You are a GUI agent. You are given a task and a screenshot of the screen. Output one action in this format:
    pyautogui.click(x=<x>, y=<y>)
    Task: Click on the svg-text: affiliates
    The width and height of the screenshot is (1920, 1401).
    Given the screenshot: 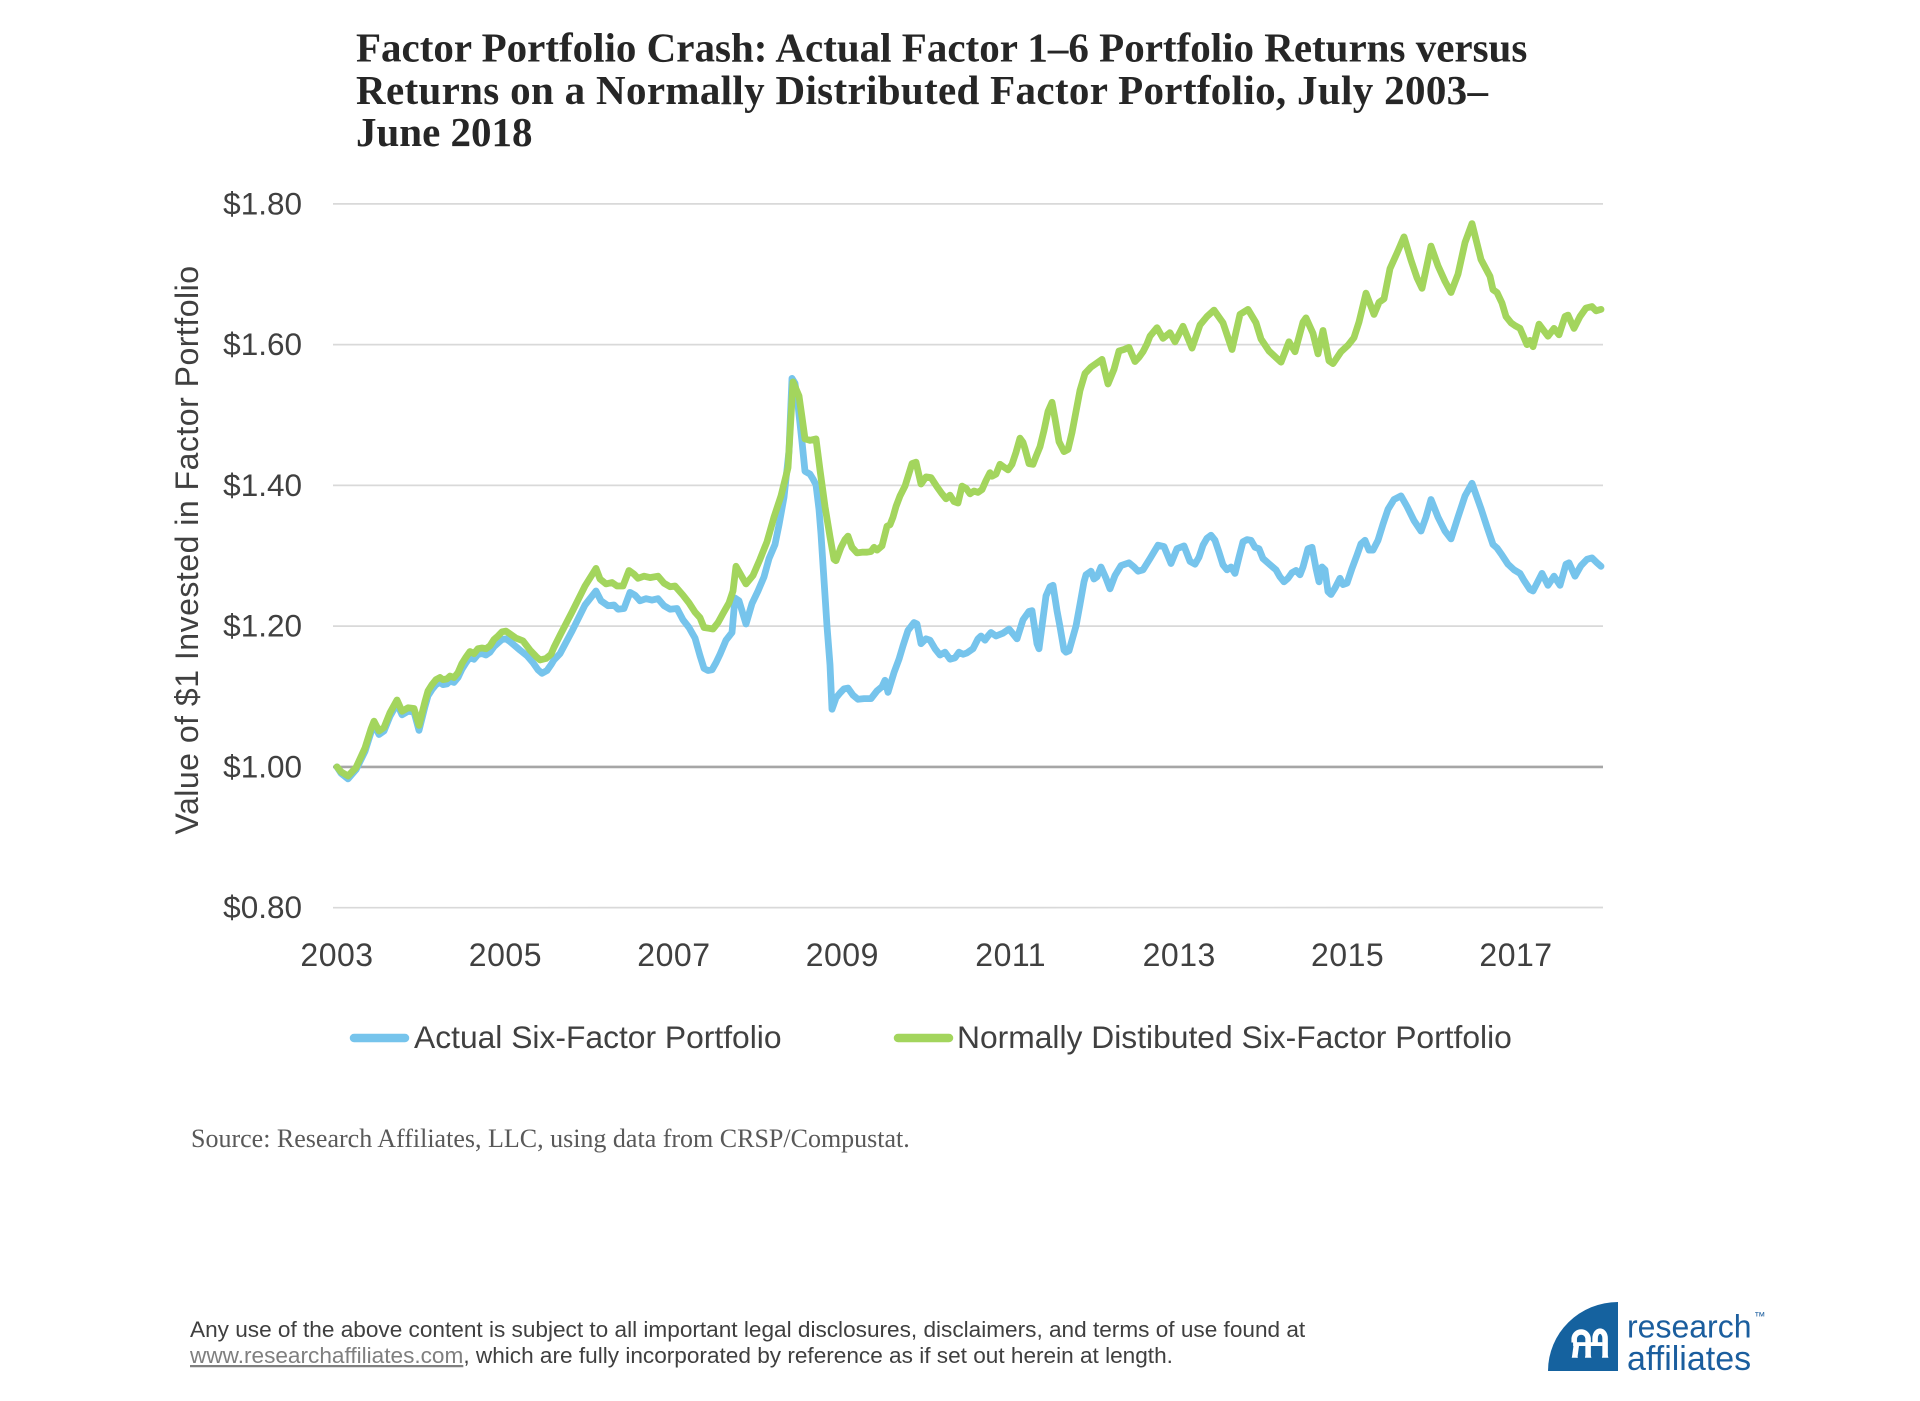 What is the action you would take?
    pyautogui.click(x=1689, y=1359)
    